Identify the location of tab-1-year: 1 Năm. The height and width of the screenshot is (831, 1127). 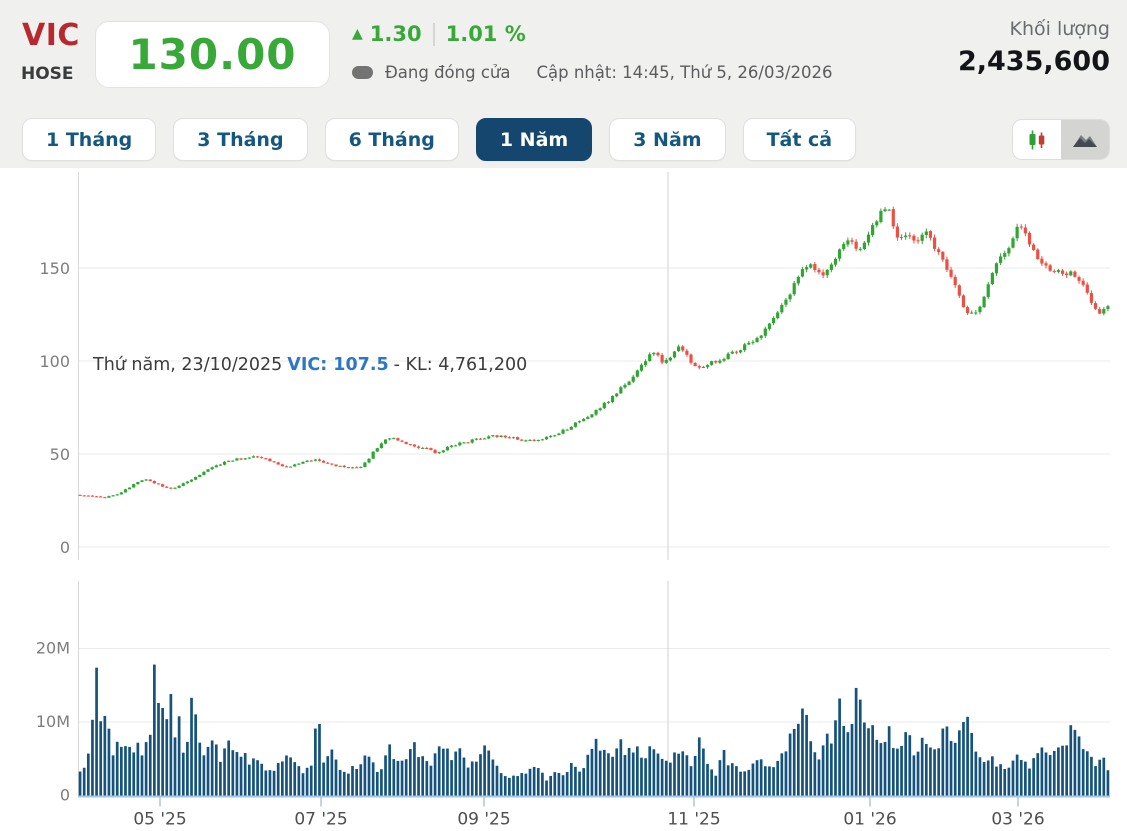
(534, 139).